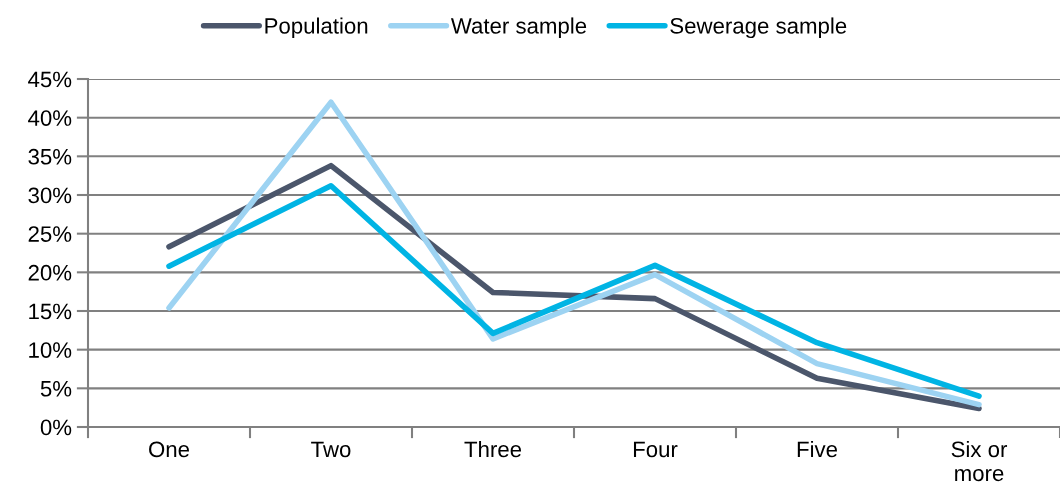  What do you see at coordinates (56, 388) in the screenshot?
I see `y-tick-label: 5%` at bounding box center [56, 388].